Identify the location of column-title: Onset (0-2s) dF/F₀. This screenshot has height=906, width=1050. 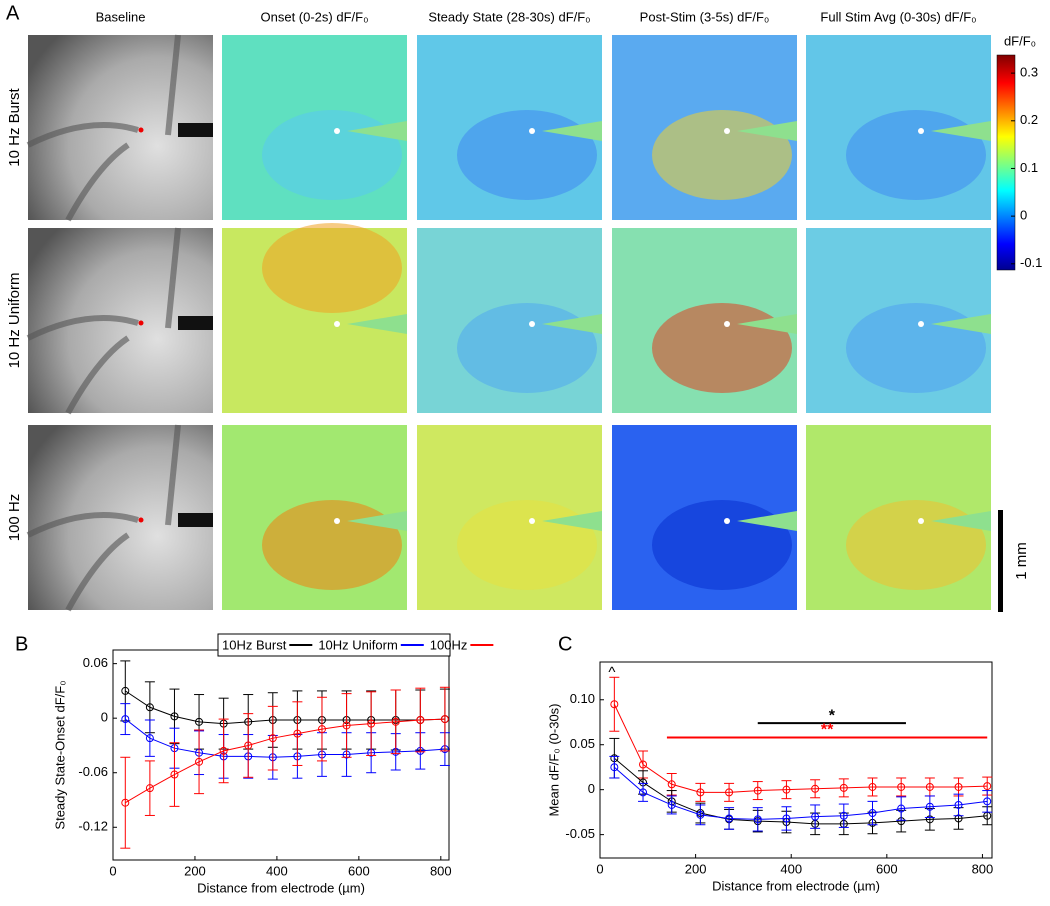
(315, 16).